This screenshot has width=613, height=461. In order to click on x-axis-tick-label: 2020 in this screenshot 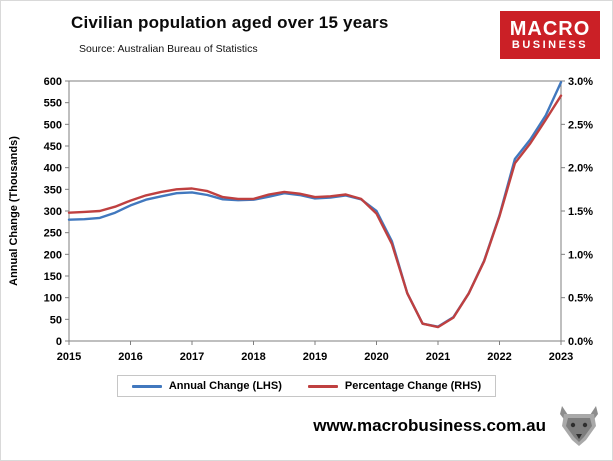, I will do `click(376, 357)`.